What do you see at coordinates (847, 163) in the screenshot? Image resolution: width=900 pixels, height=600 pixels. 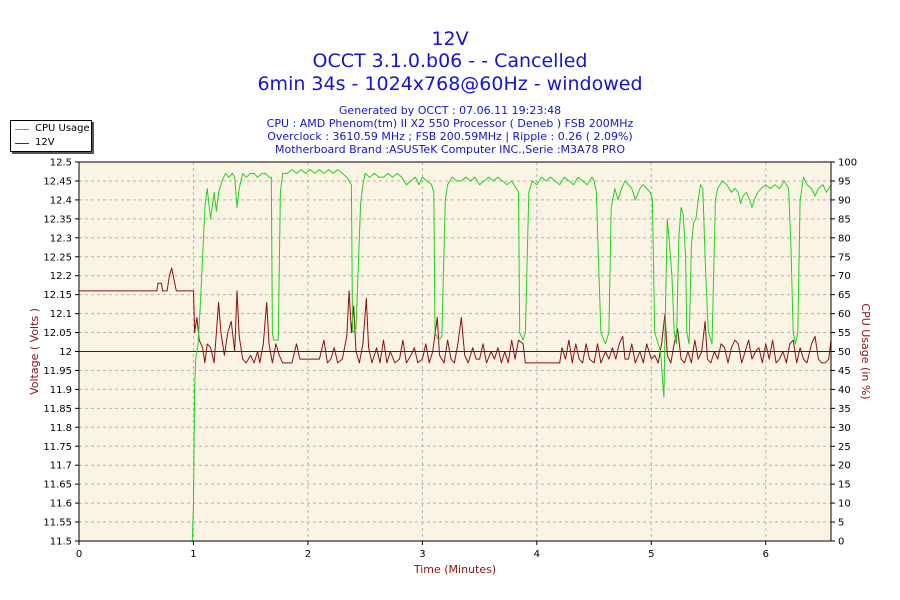 I see `y-right-tick-label: 100` at bounding box center [847, 163].